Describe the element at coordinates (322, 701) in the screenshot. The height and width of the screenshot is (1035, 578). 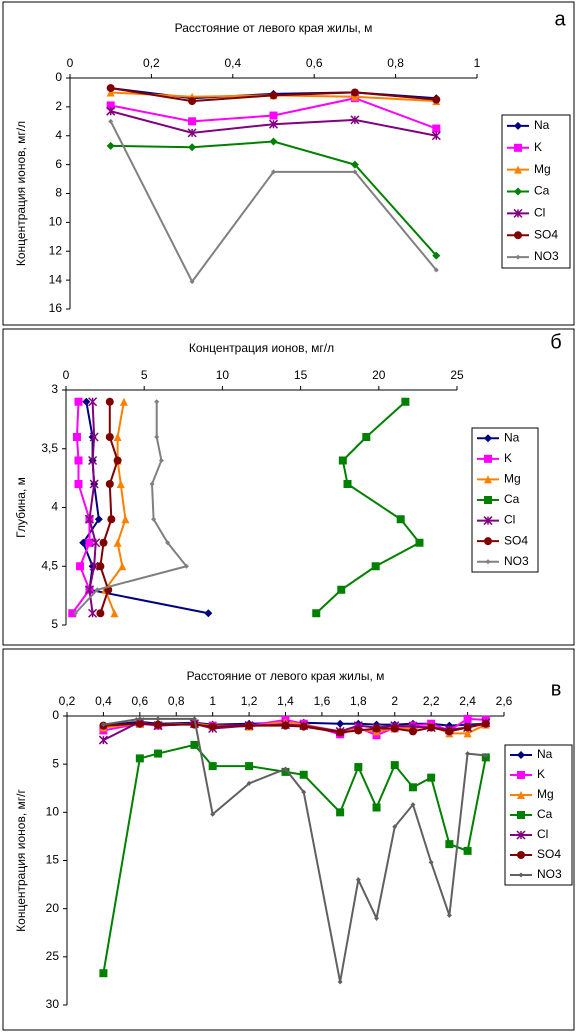
I see `x-tick-label: 1,6` at that location.